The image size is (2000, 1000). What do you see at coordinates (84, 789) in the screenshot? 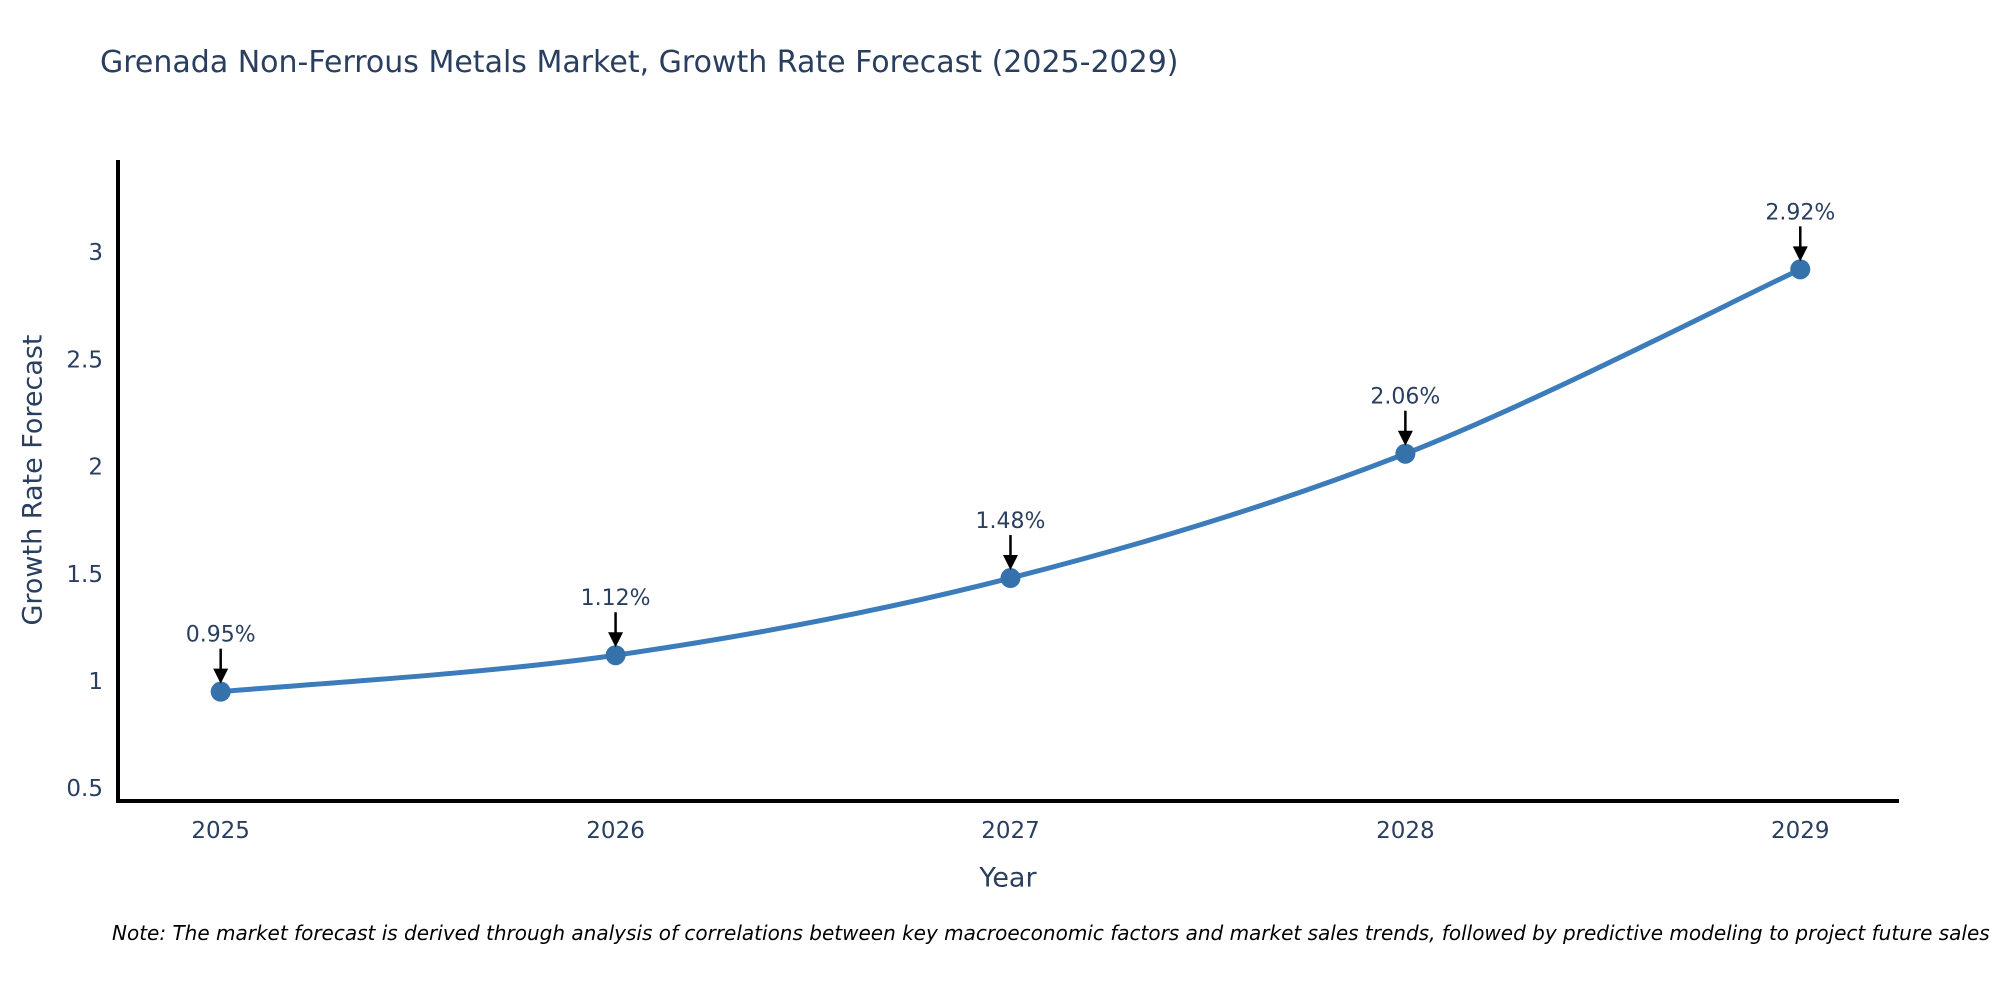
I see `y-tick-label: 0.5` at bounding box center [84, 789].